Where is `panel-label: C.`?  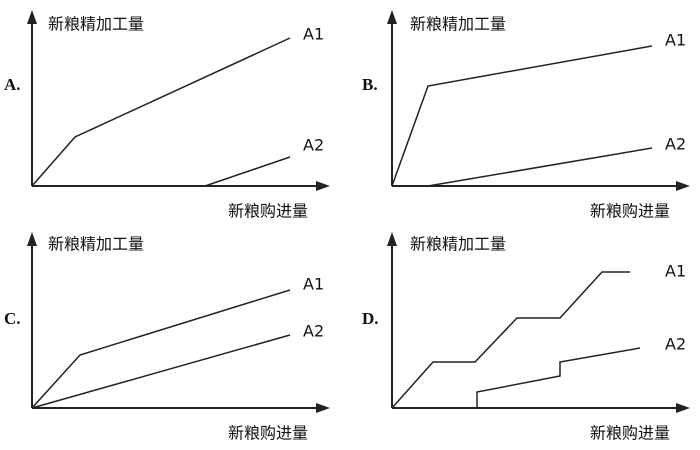 panel-label: C. is located at coordinates (12, 318).